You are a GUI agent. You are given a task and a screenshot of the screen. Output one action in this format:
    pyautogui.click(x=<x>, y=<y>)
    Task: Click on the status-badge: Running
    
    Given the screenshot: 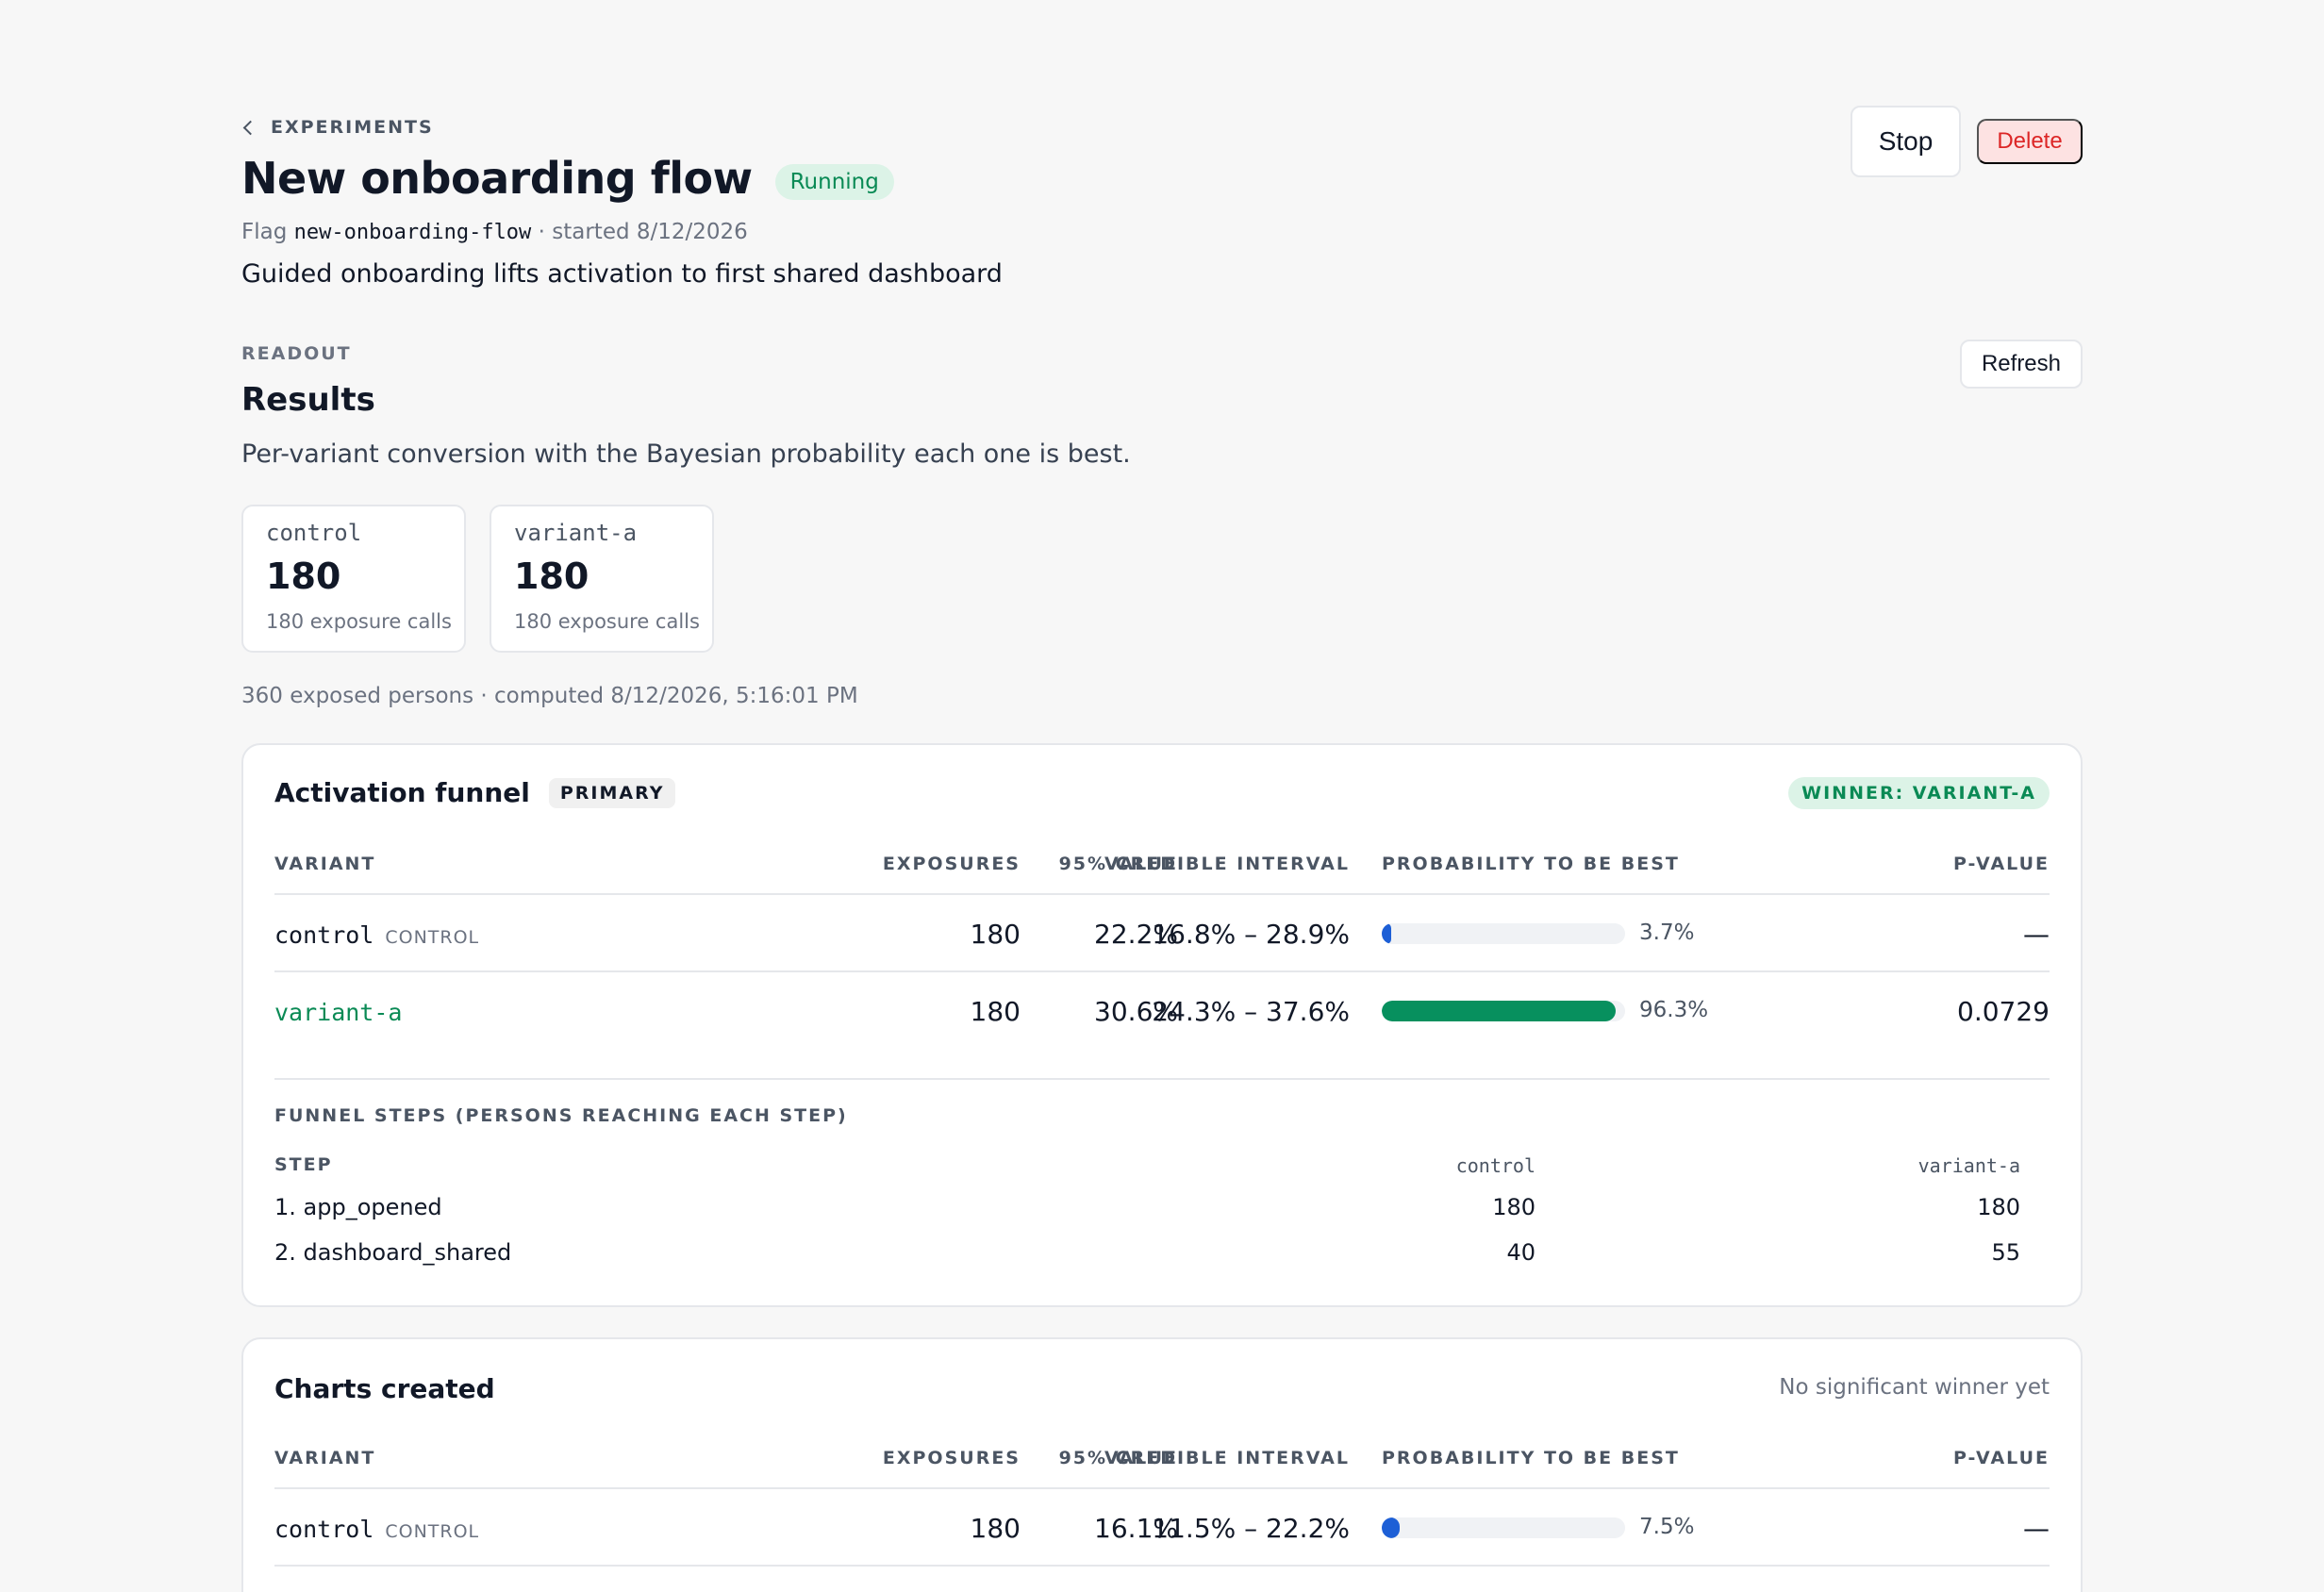 What is the action you would take?
    pyautogui.click(x=834, y=182)
    